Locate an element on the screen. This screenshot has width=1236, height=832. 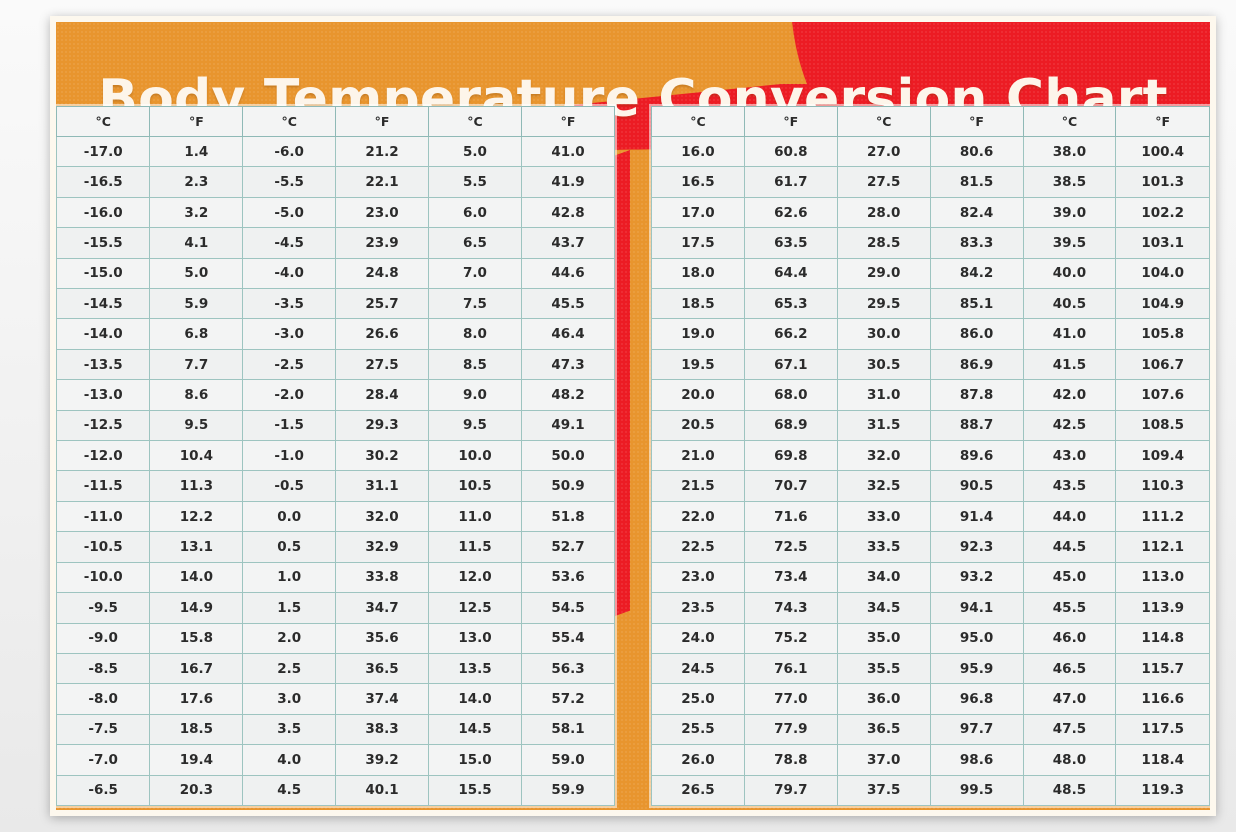
table-row: -9.0 15.8 2.0 35.6 13.0 55.4 is located at coordinates (336, 638).